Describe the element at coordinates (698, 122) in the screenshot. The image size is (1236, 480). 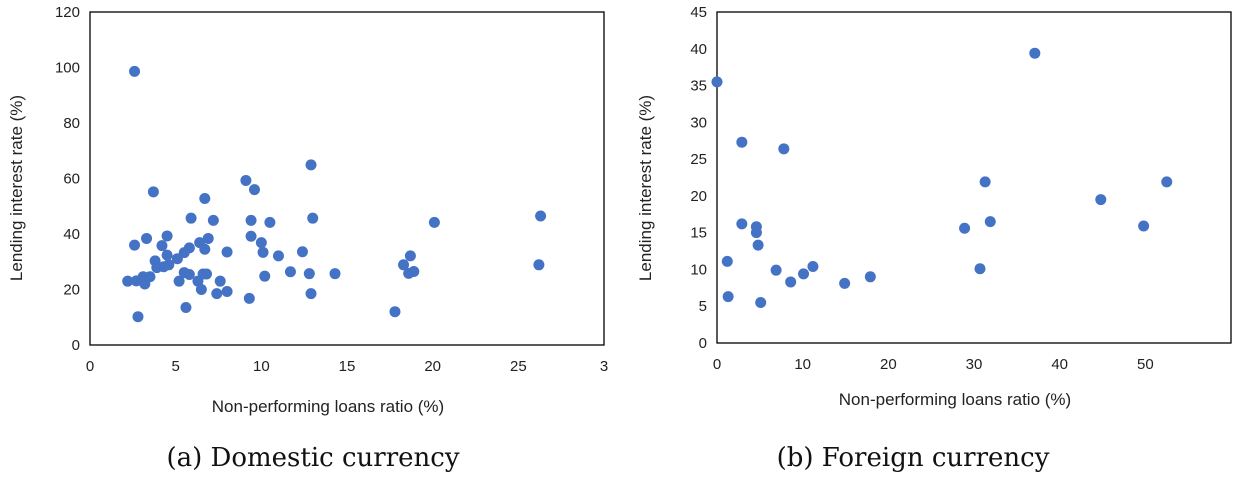
I see `y-tick-label: 30` at that location.